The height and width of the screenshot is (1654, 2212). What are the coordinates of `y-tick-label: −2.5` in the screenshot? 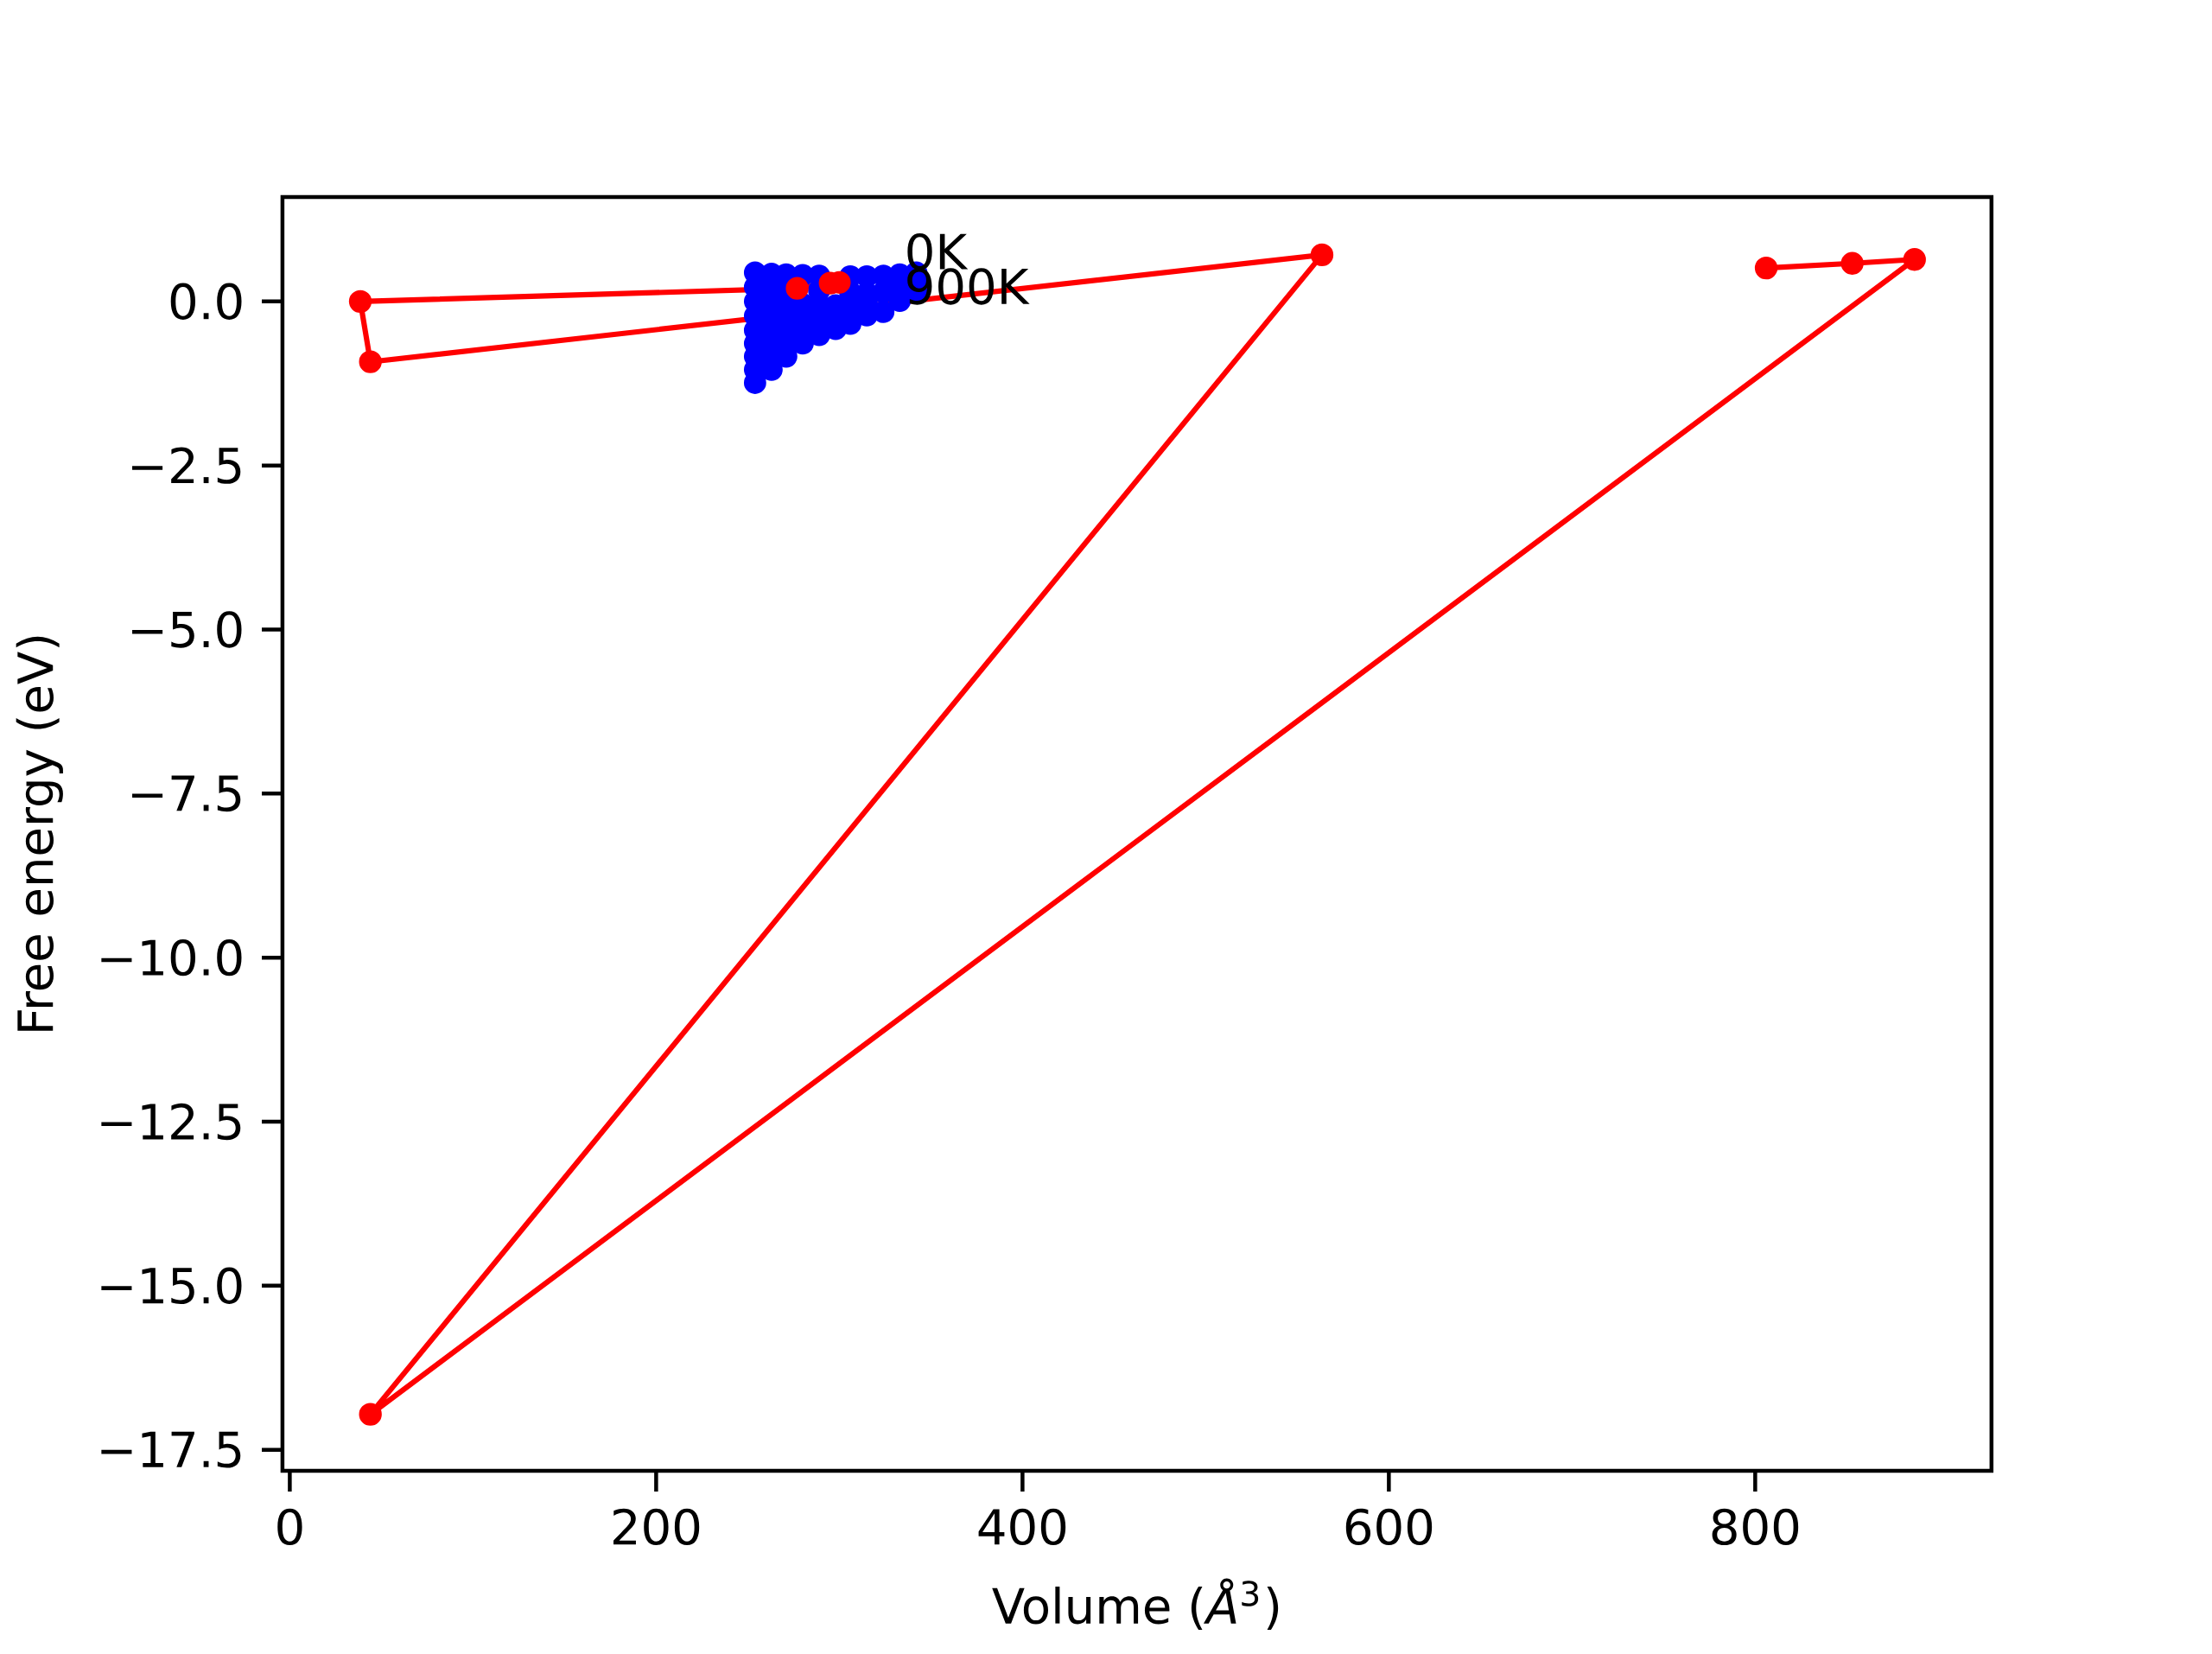 It's located at (186, 465).